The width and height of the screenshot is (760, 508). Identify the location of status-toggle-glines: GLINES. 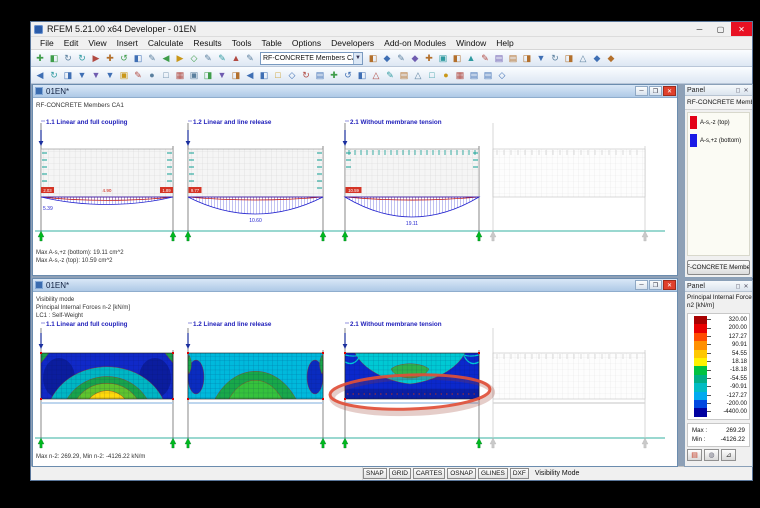
(492, 473).